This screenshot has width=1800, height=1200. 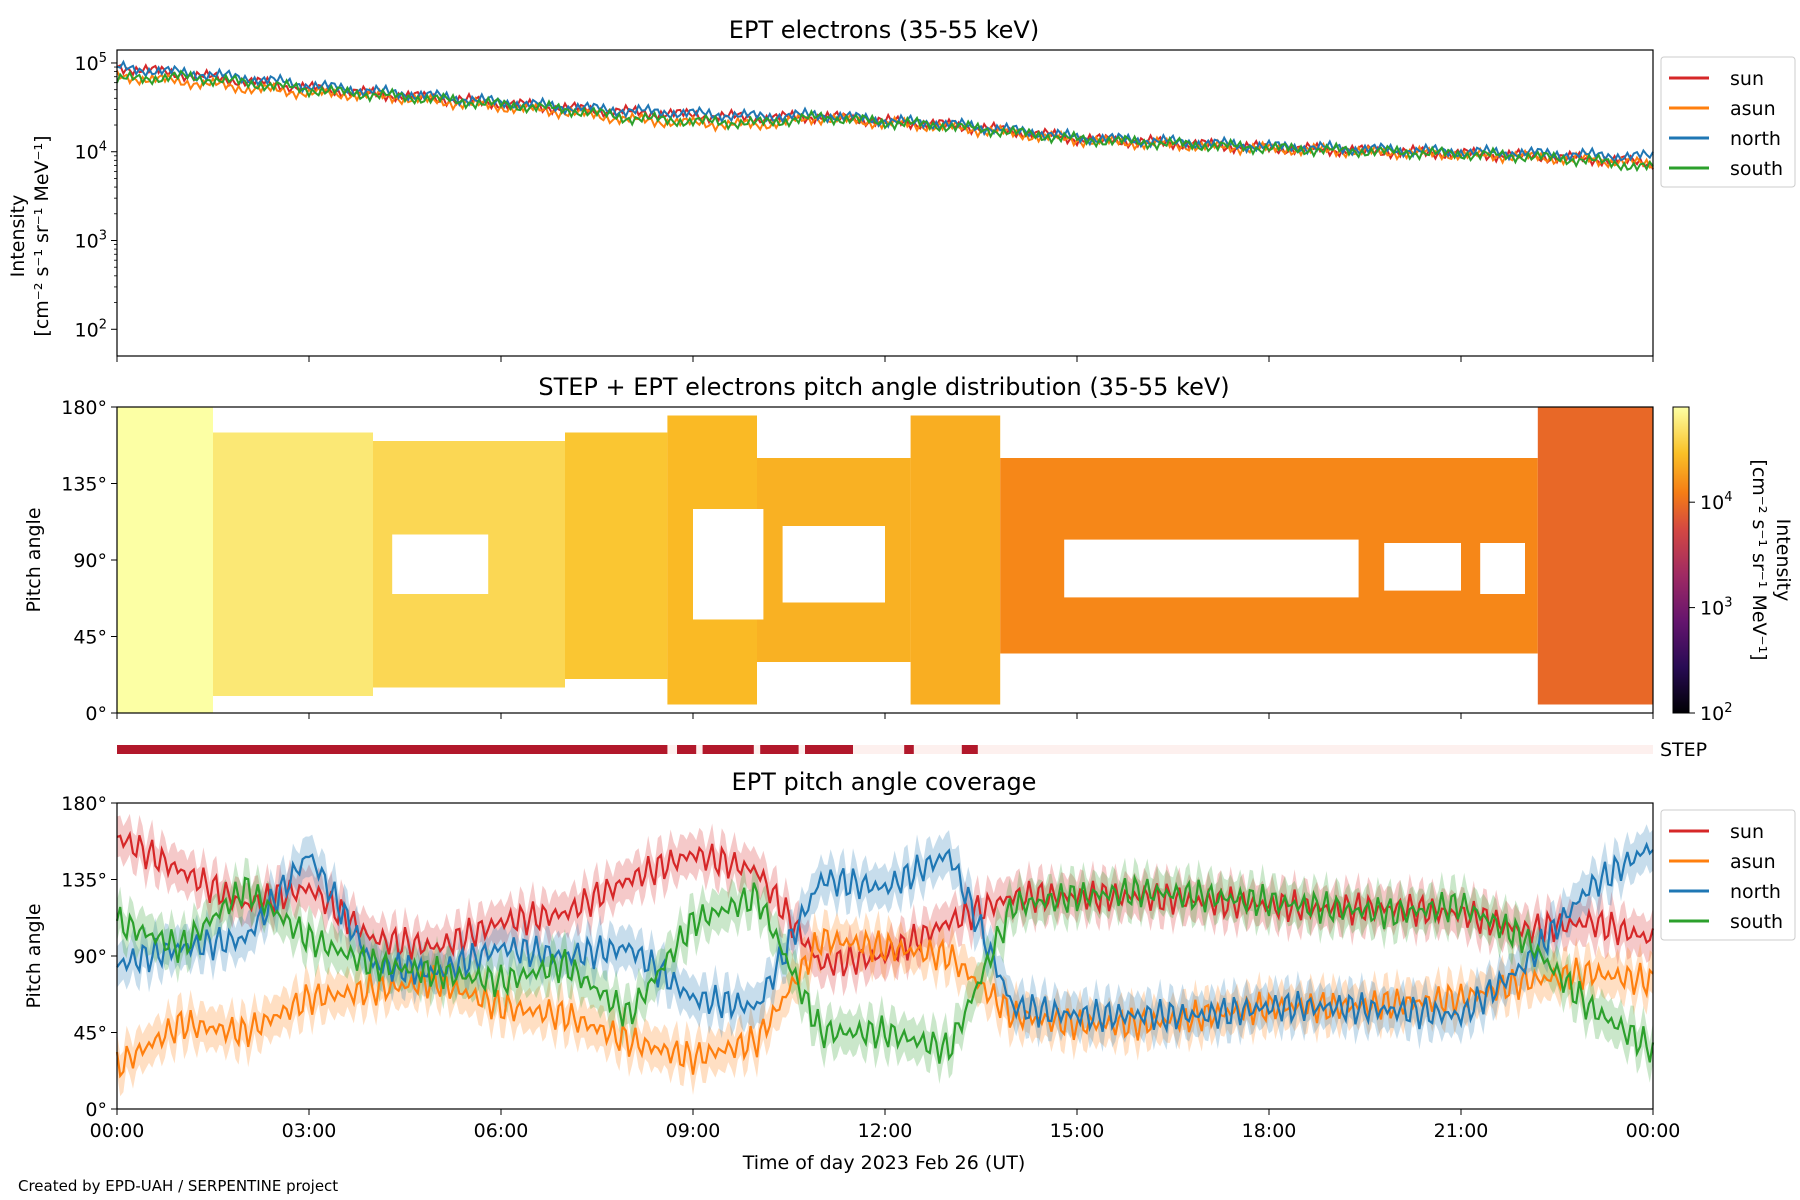 I want to click on colorbar-tick-label: 103, so click(x=1716, y=608).